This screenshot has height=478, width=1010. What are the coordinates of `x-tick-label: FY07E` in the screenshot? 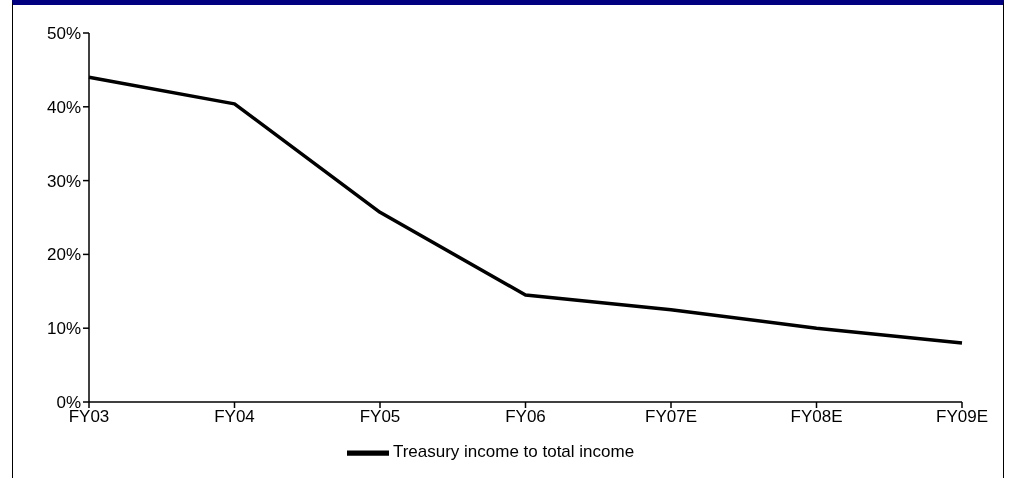 It's located at (671, 417).